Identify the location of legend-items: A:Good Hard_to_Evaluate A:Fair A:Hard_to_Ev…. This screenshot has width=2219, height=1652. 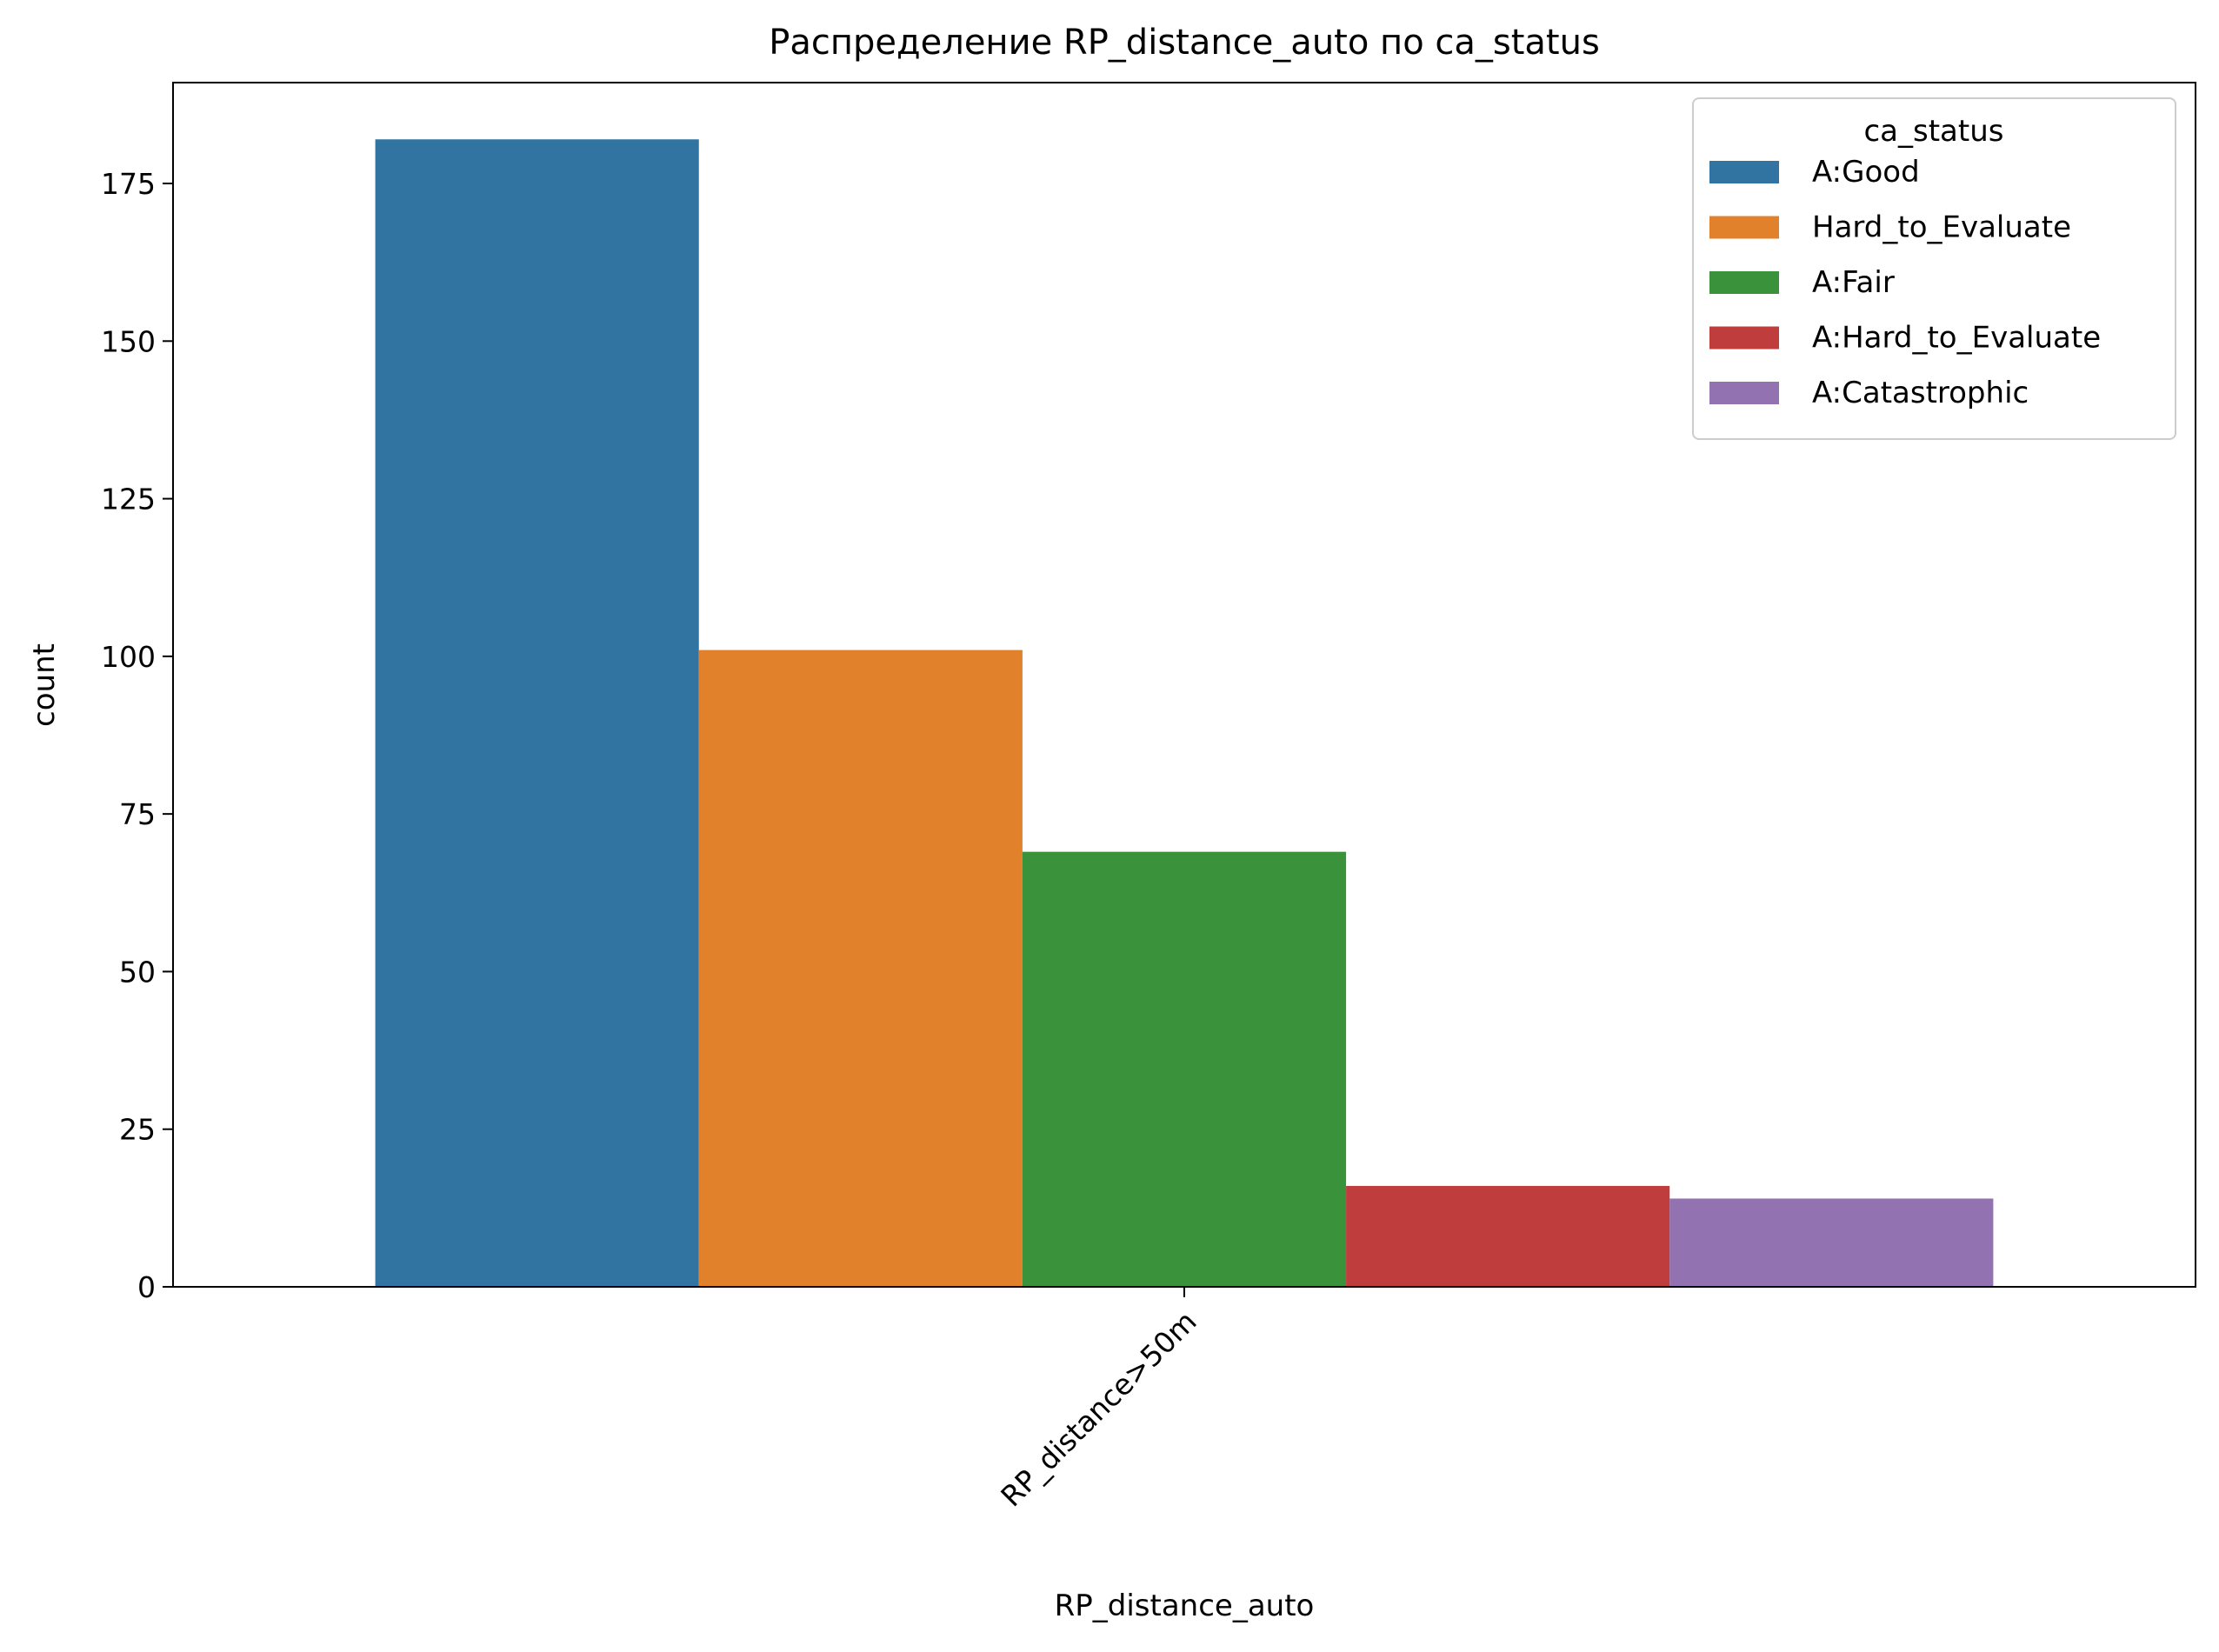
(1905, 282).